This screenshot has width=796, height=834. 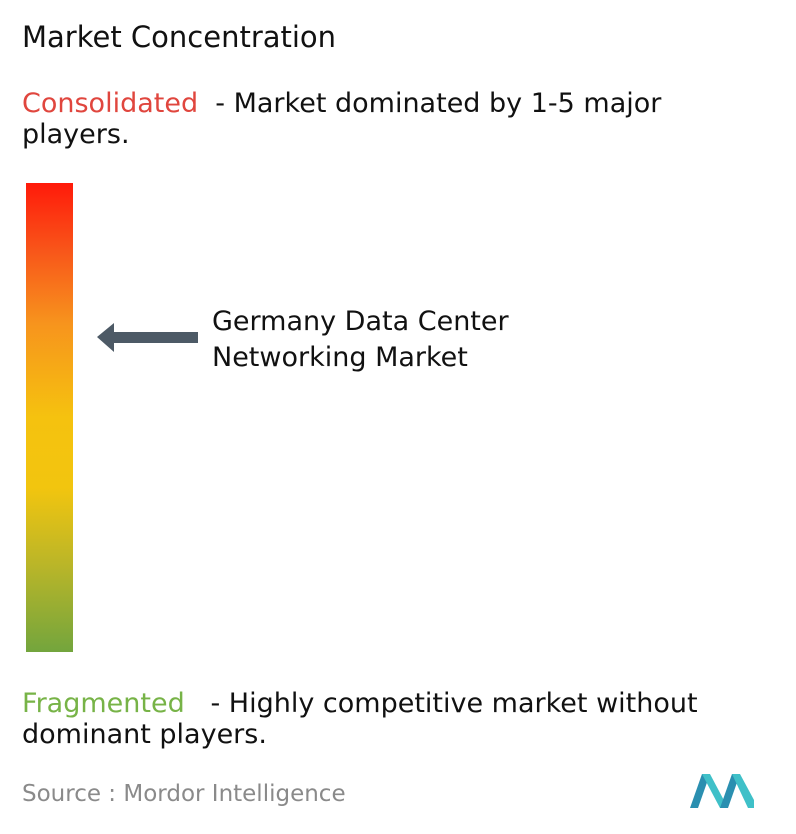 I want to click on concentration-gradient-bar, so click(x=49, y=417).